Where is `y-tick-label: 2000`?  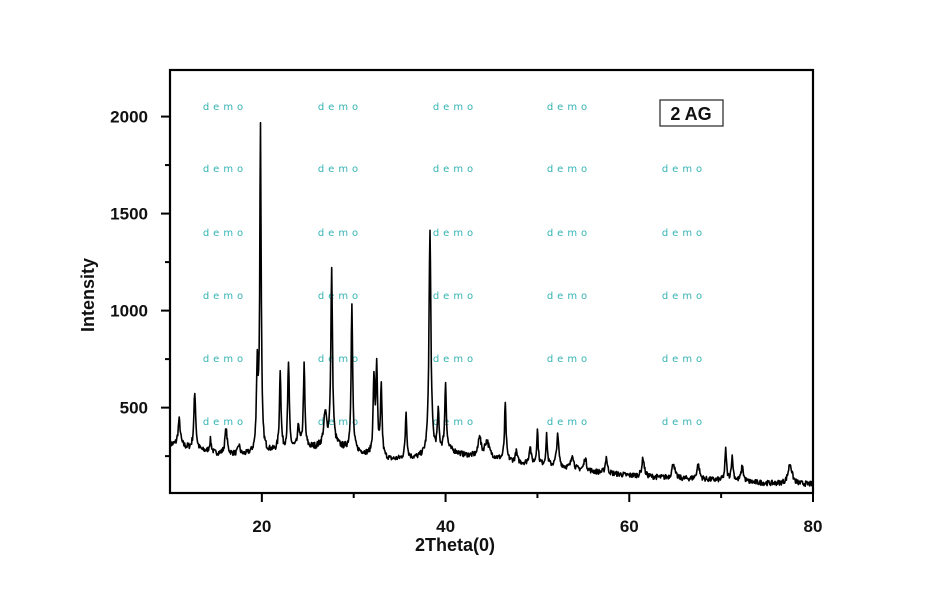 y-tick-label: 2000 is located at coordinates (129, 117).